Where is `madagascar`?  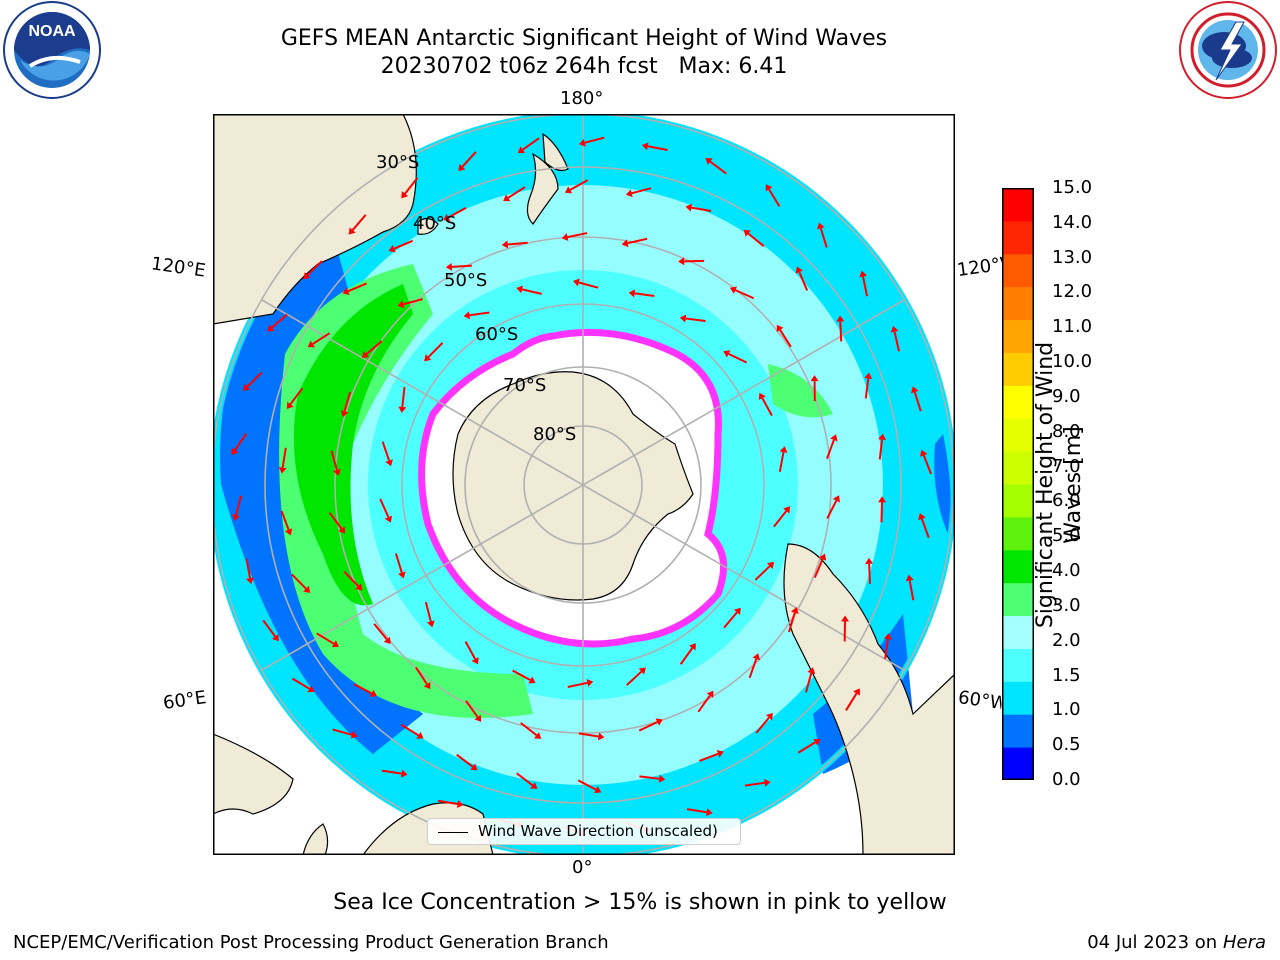 madagascar is located at coordinates (315, 839).